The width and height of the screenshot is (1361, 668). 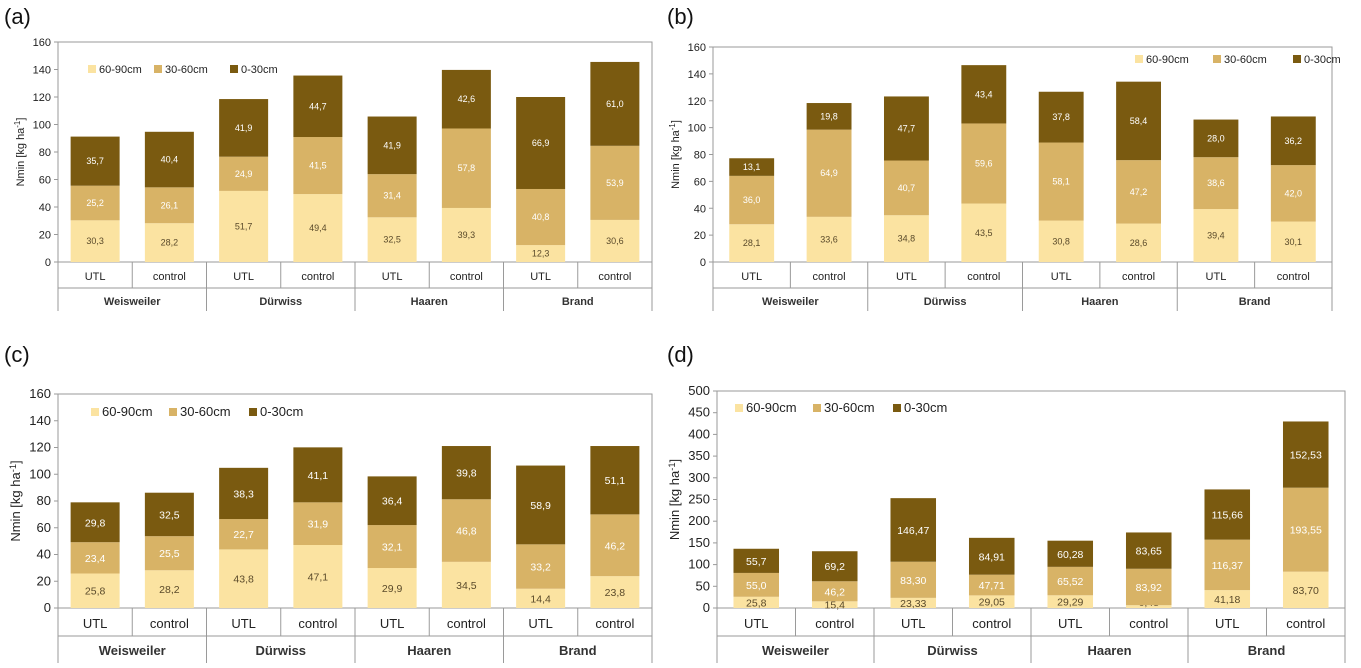 I want to click on data-label: 65,52, so click(x=1070, y=582).